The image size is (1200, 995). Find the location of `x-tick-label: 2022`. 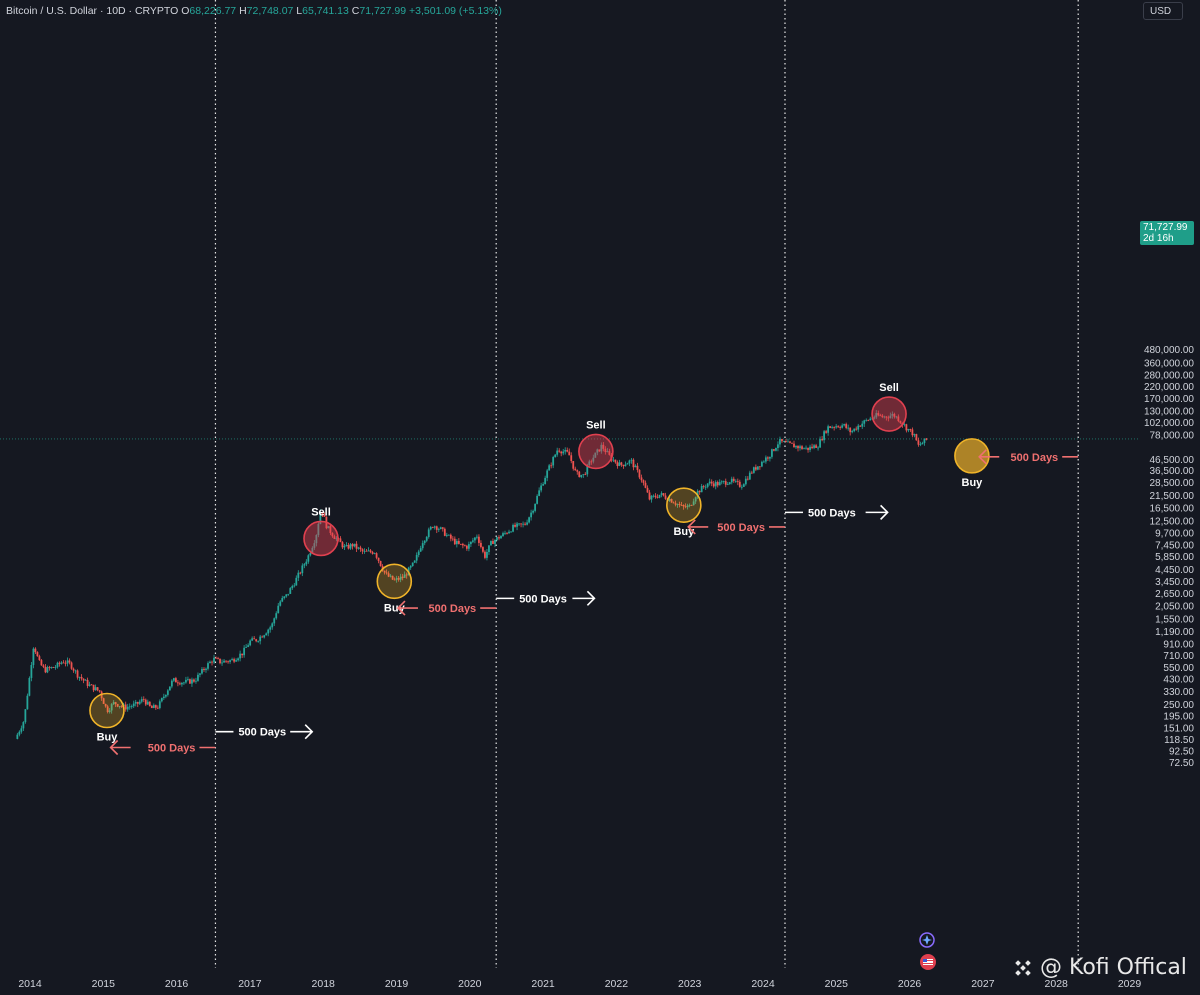

x-tick-label: 2022 is located at coordinates (617, 984).